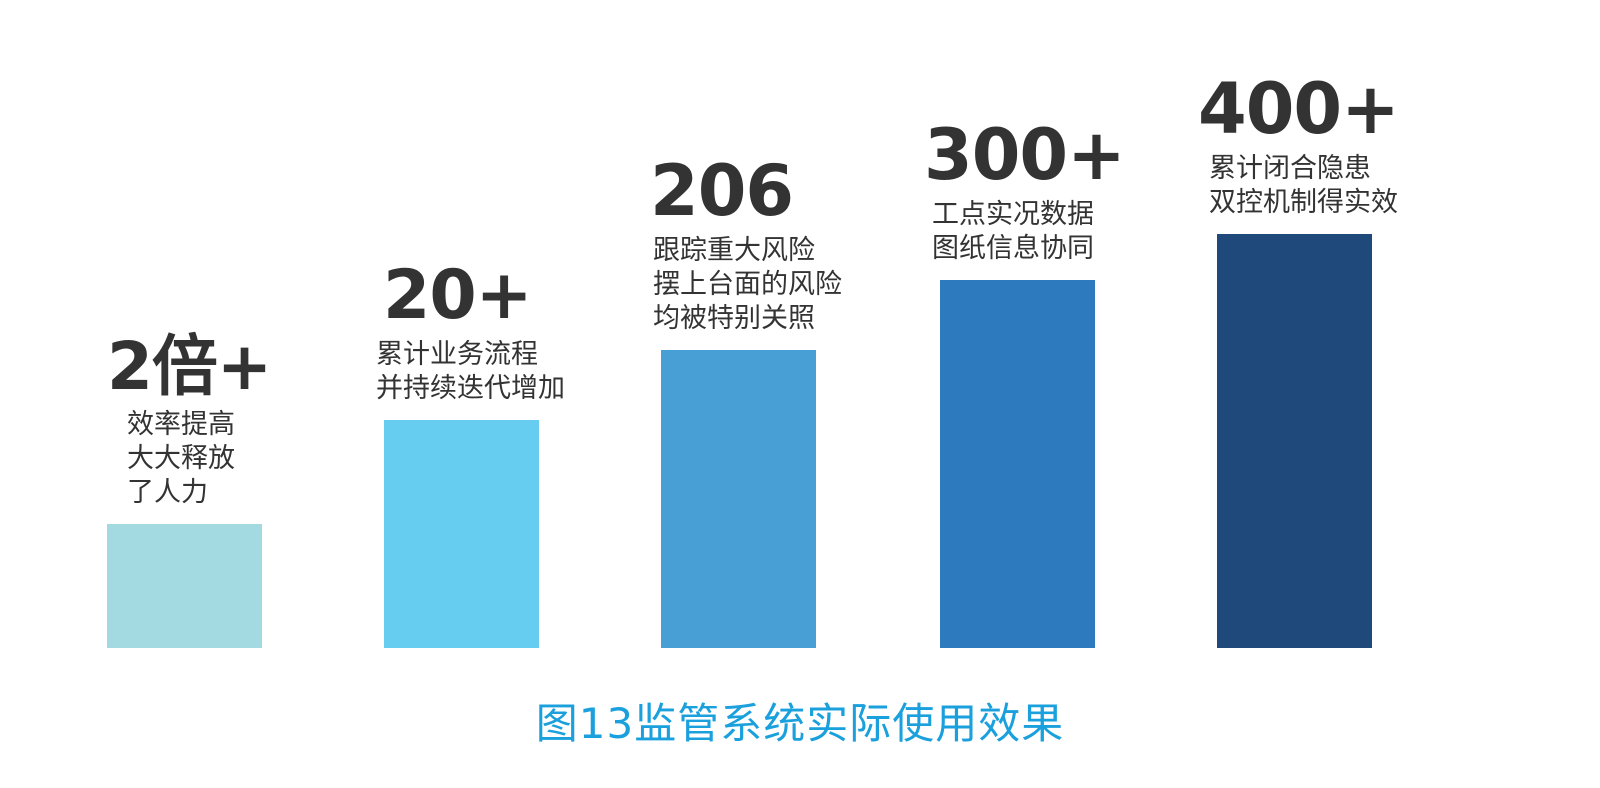 Image resolution: width=1600 pixels, height=788 pixels. I want to click on value-label-1: 2倍+, so click(189, 366).